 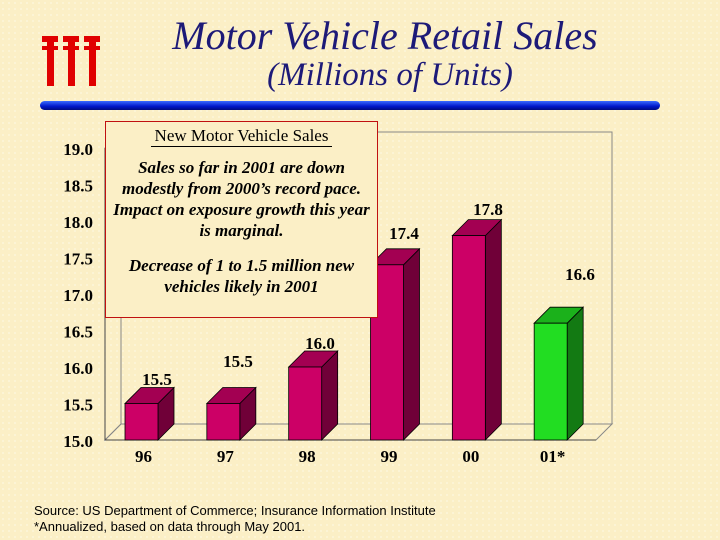 What do you see at coordinates (78, 405) in the screenshot?
I see `y-tick-label: 15.5` at bounding box center [78, 405].